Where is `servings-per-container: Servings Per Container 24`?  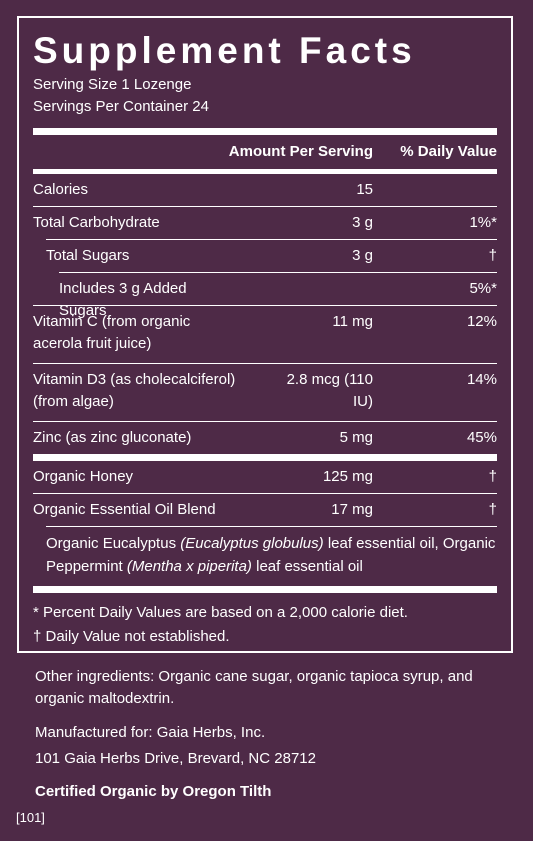
servings-per-container: Servings Per Container 24 is located at coordinates (121, 106).